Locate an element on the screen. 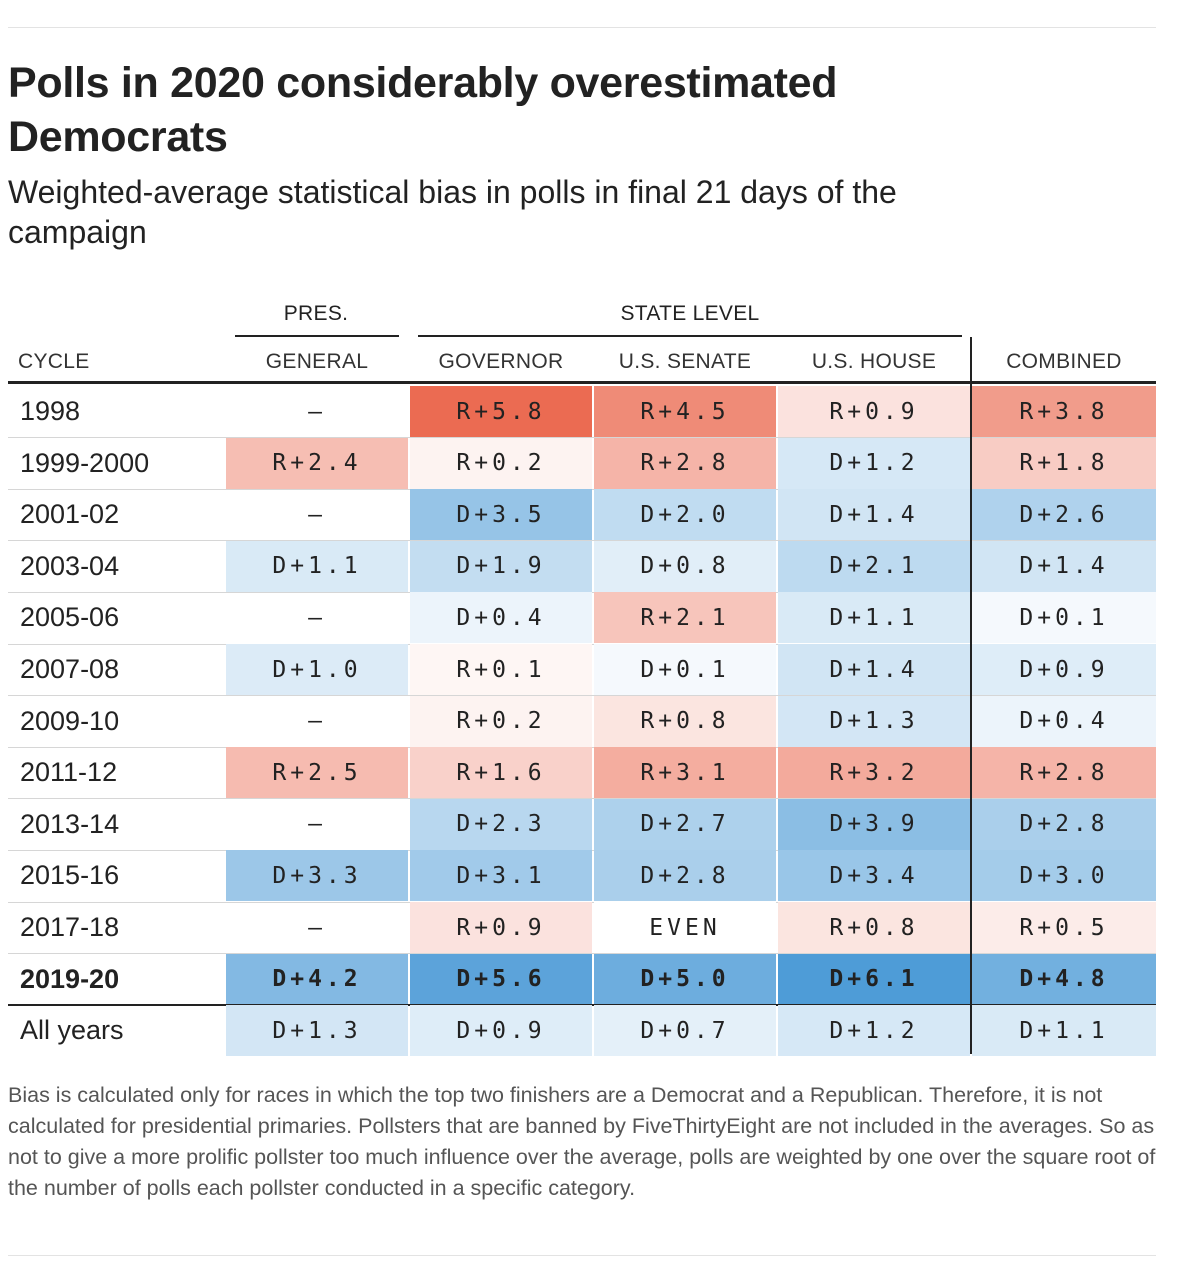  cell-governor: D+3.5 is located at coordinates (501, 515).